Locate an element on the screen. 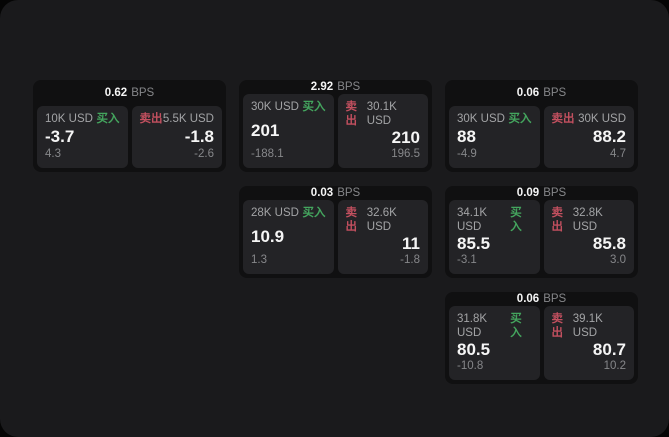 This screenshot has width=669, height=437. buy-panel: 10K USD 买入 -3.7 4.3 is located at coordinates (82, 137).